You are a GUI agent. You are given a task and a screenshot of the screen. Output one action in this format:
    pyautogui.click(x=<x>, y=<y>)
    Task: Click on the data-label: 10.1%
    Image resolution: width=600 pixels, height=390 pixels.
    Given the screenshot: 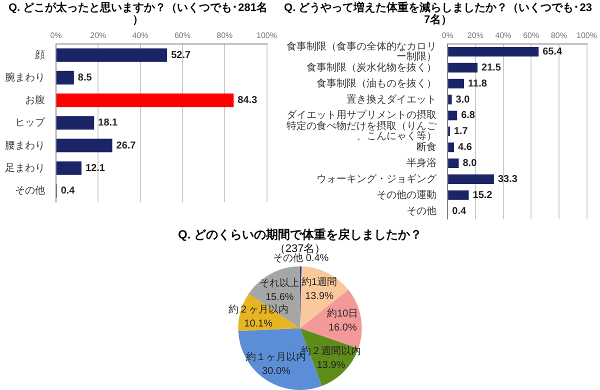 What is the action you would take?
    pyautogui.click(x=258, y=324)
    